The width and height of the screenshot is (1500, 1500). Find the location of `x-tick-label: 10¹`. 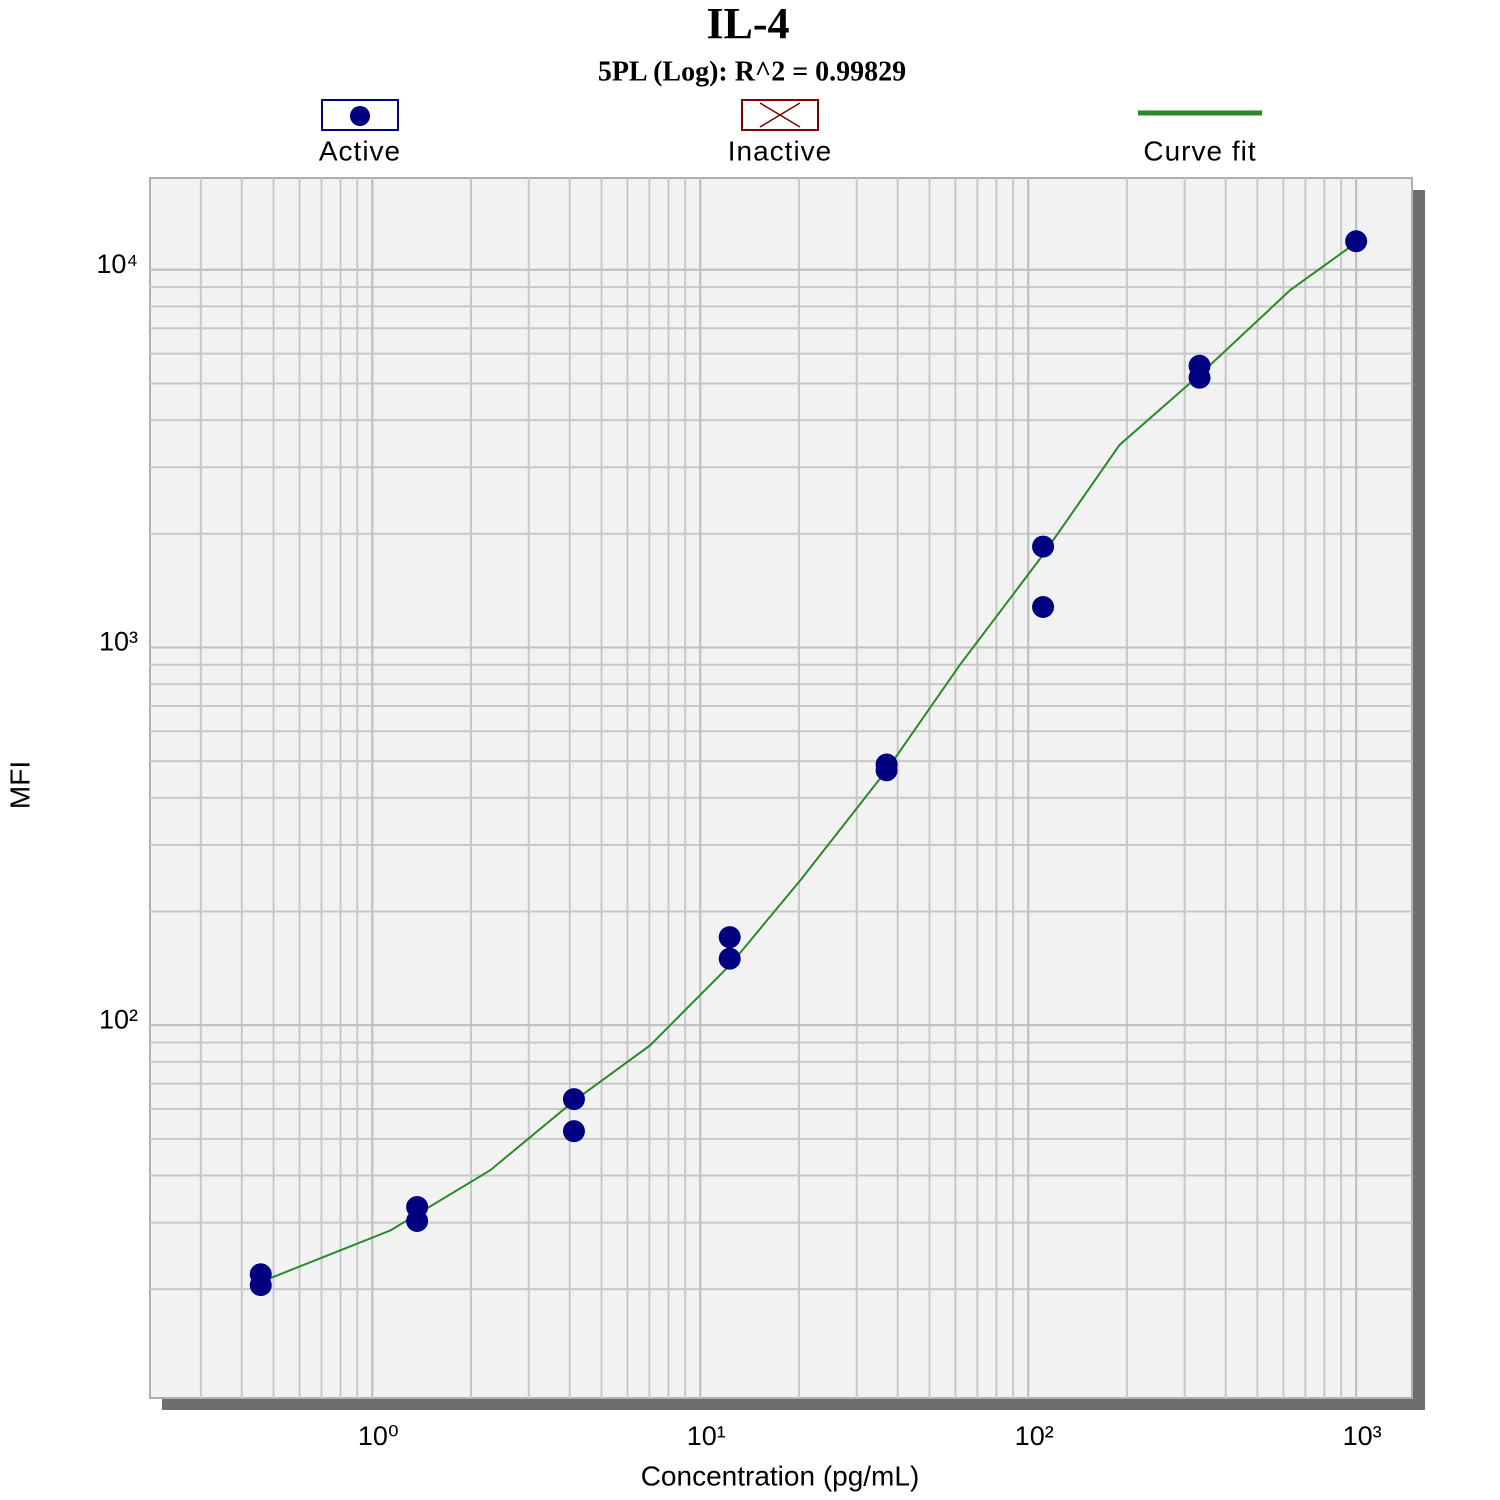

x-tick-label: 10¹ is located at coordinates (706, 1436).